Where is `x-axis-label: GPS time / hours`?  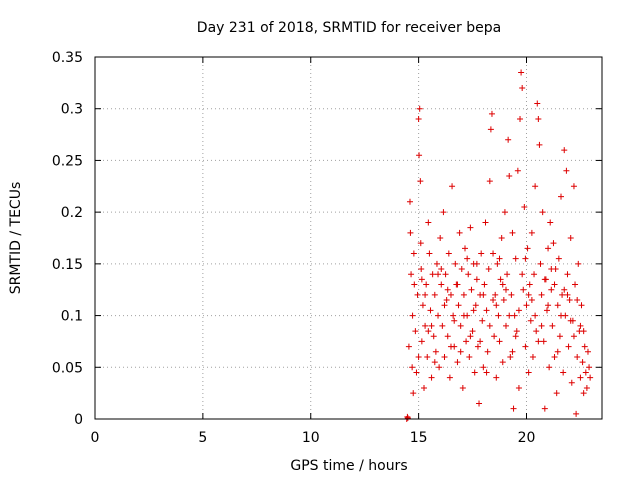
x-axis-label: GPS time / hours is located at coordinates (348, 466).